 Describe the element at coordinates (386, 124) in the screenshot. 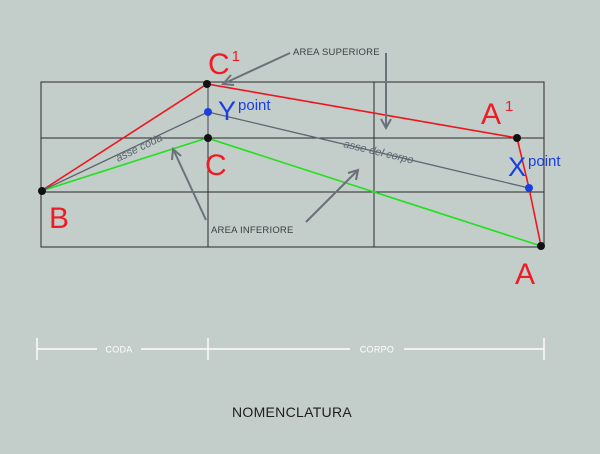

I see `arrowhead-area-superiore-down` at that location.